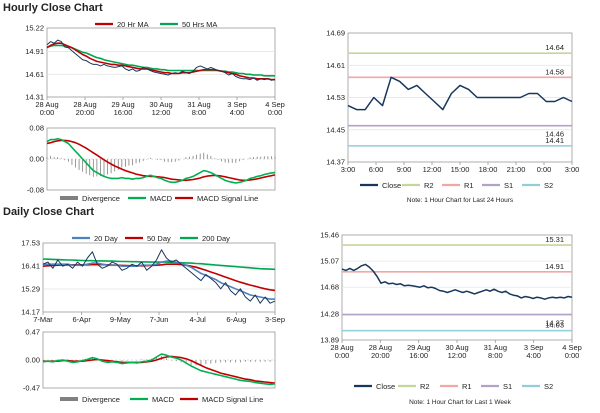 This screenshot has height=413, width=600. Describe the element at coordinates (418, 347) in the screenshot. I see `daily-week-x-tick: 29 Aug` at that location.